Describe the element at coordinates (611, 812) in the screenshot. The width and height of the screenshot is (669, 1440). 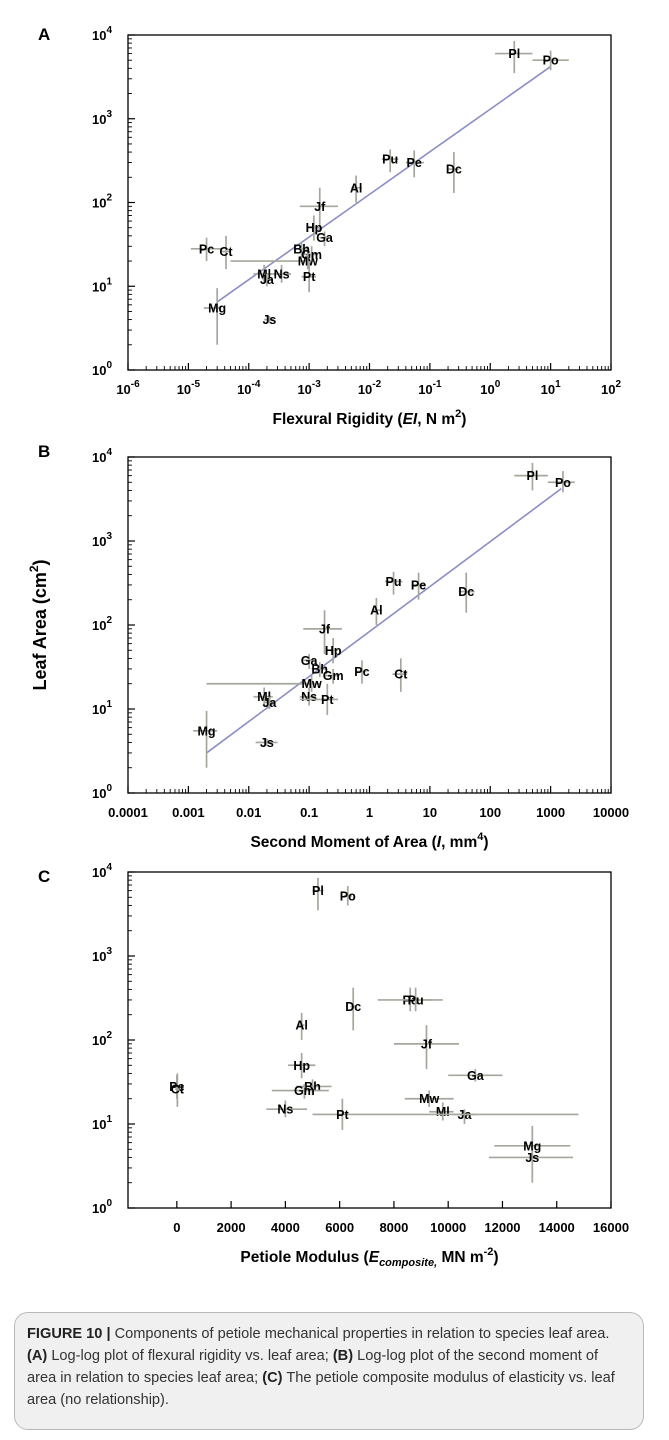
I see `x-tick-base: 10000` at that location.